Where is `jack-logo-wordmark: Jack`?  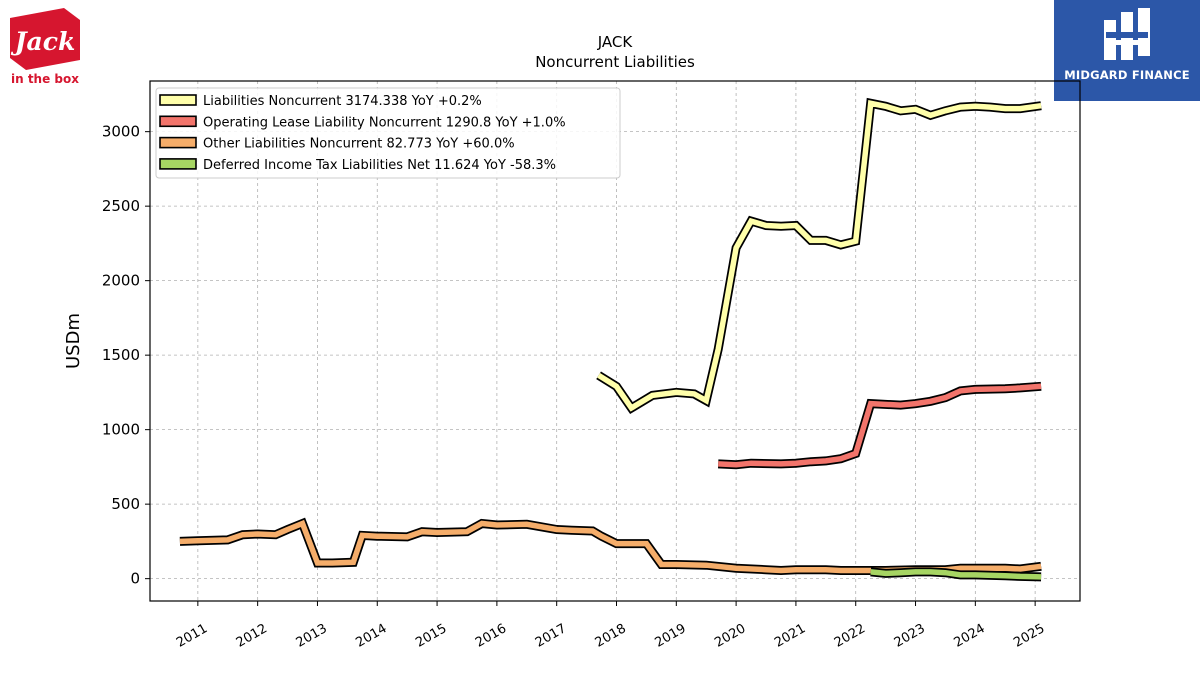
jack-logo-wordmark: Jack is located at coordinates (43, 41).